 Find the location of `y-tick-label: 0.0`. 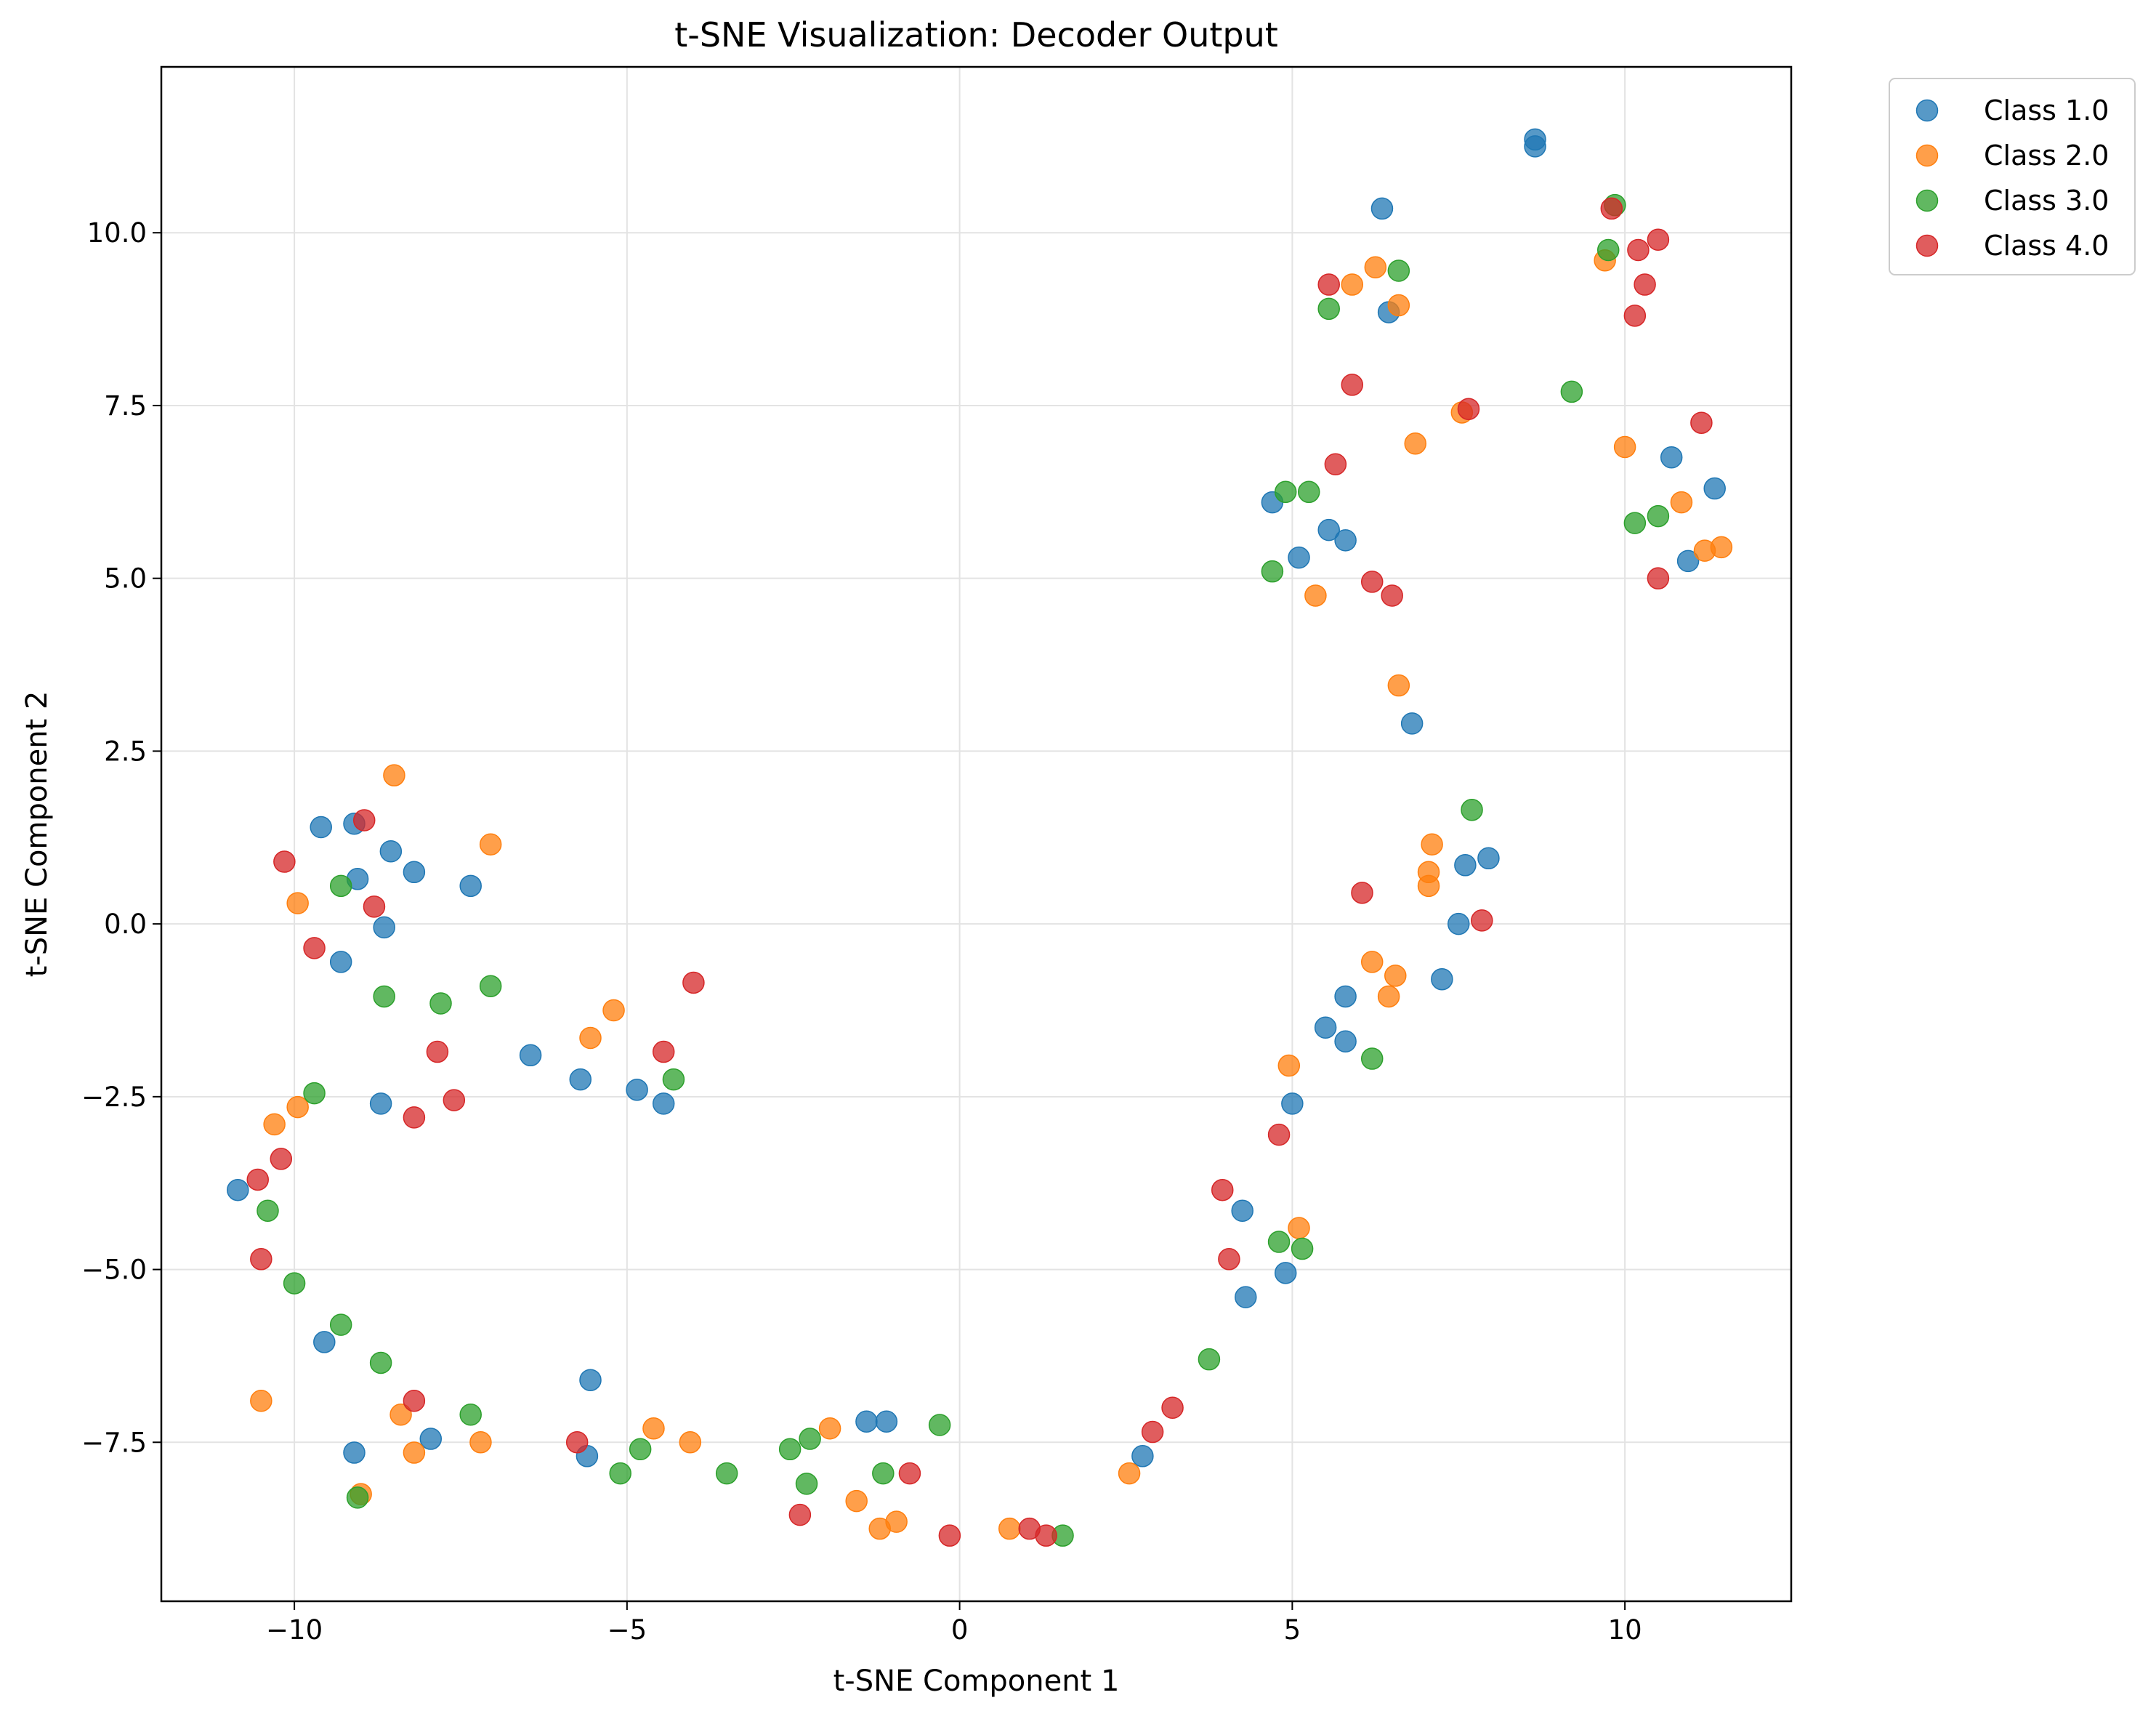

y-tick-label: 0.0 is located at coordinates (125, 924).